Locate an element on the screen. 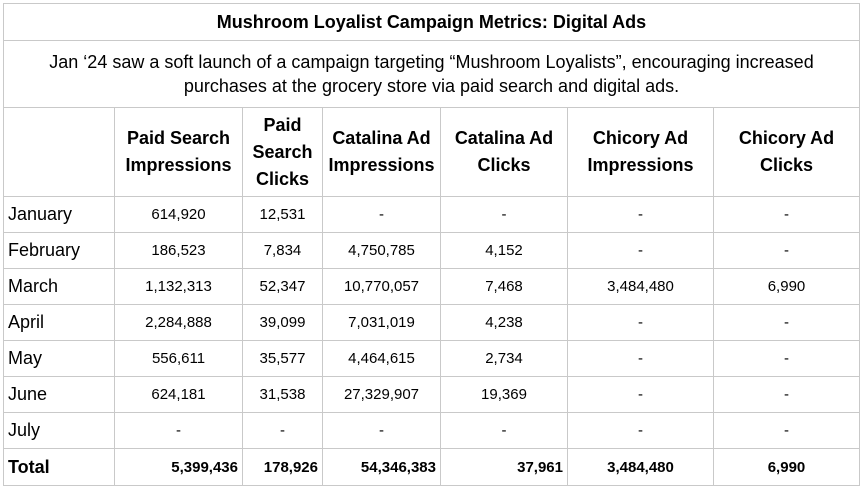 This screenshot has height=486, width=864. value-cell: 10,770,057 is located at coordinates (381, 286).